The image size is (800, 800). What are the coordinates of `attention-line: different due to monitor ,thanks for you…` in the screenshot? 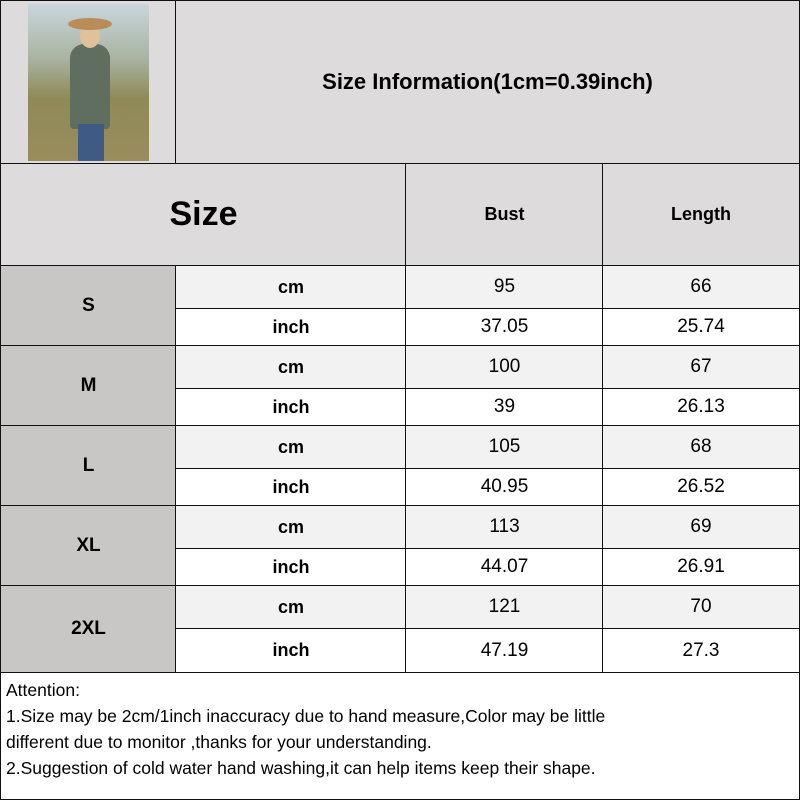 It's located at (219, 742).